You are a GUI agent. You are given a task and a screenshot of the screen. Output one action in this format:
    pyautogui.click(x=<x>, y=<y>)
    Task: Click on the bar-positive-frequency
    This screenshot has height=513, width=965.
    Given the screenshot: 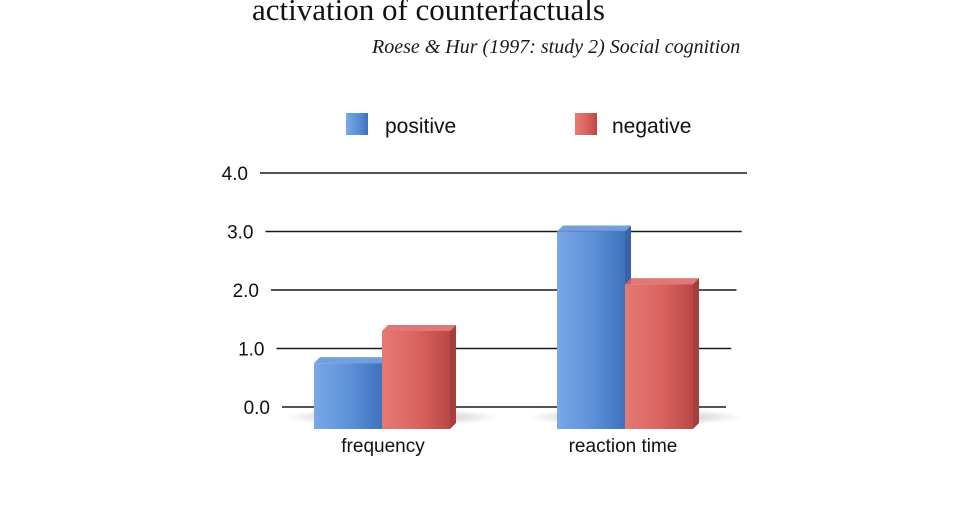 What is the action you would take?
    pyautogui.click(x=351, y=393)
    